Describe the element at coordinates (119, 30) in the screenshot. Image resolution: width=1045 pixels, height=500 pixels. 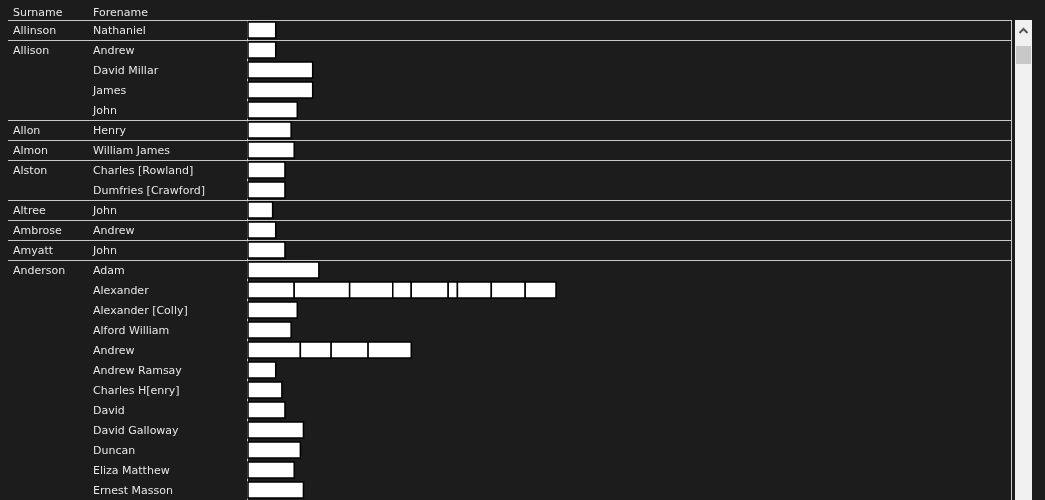
I see `y-tick-label: Nathaniel` at that location.